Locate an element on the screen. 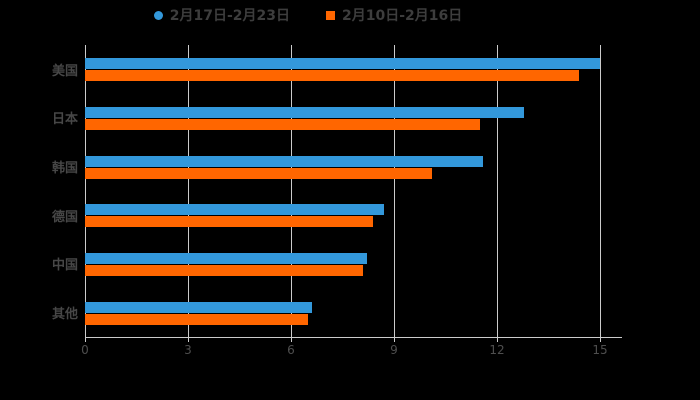 This screenshot has width=700, height=400. legend-item-week1: 2月10日-2月16日 is located at coordinates (394, 15).